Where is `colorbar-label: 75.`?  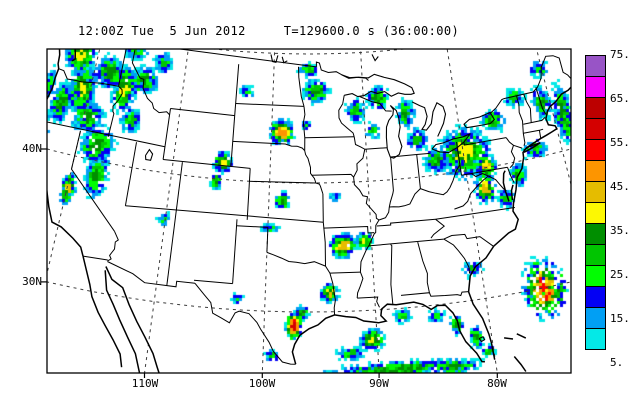 colorbar-label: 75. is located at coordinates (620, 54).